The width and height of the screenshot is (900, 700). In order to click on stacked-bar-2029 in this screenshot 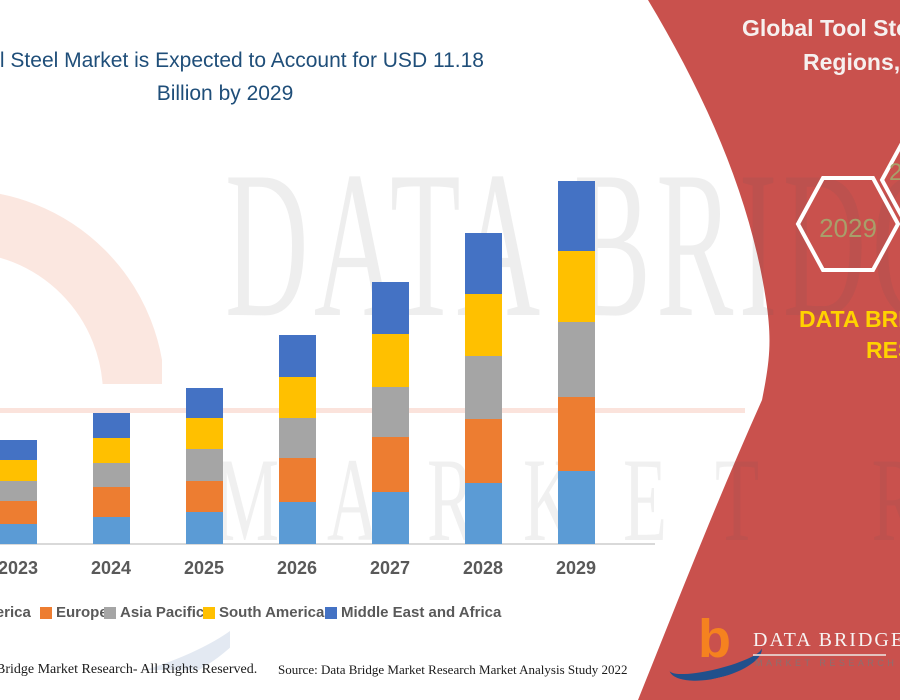, I will do `click(576, 362)`.